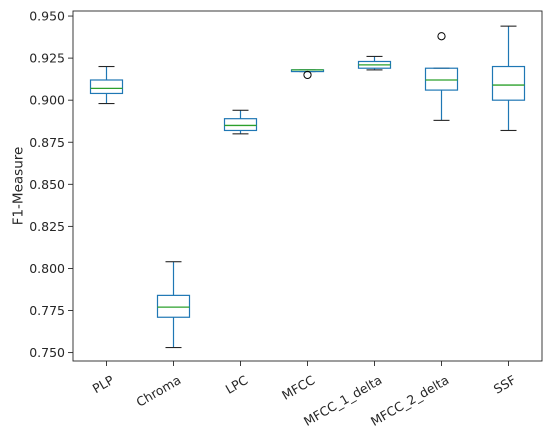  Describe the element at coordinates (47, 226) in the screenshot. I see `y-tick-label: 0.825` at that location.